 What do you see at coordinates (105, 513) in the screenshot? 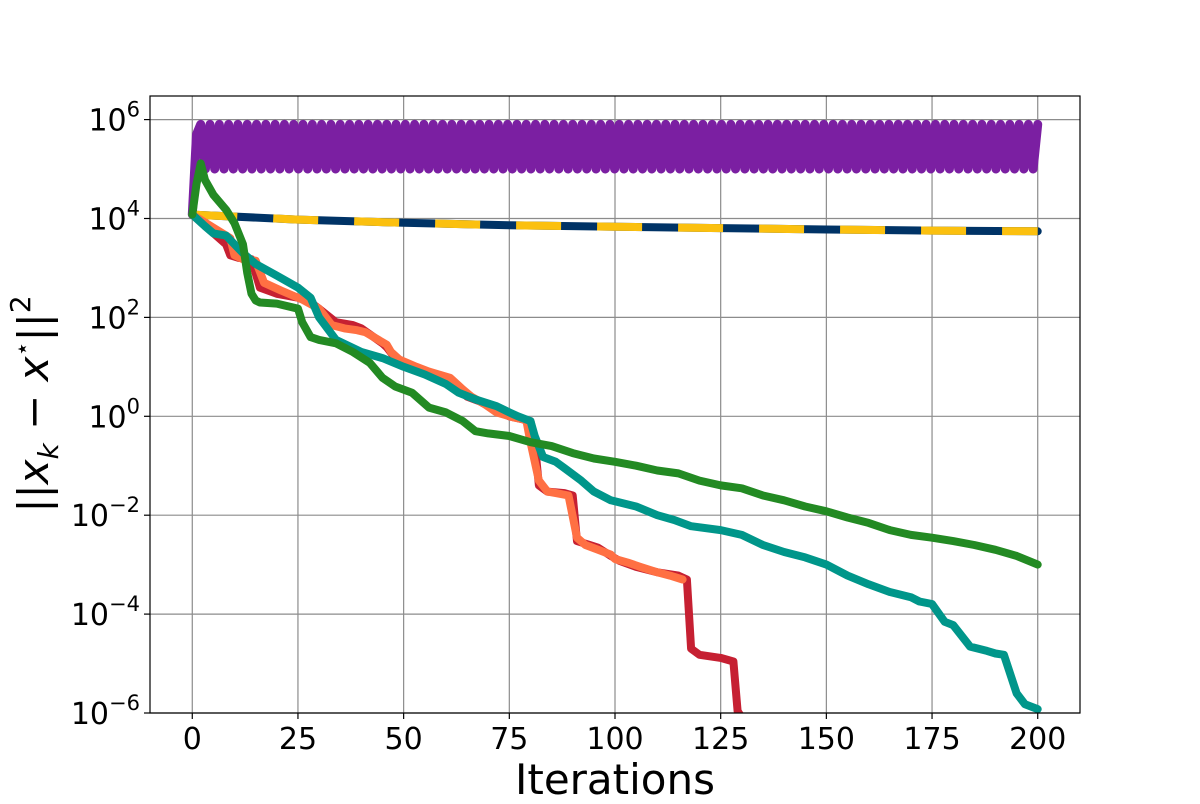
I see `y-tick-label: 10⁻²` at bounding box center [105, 513].